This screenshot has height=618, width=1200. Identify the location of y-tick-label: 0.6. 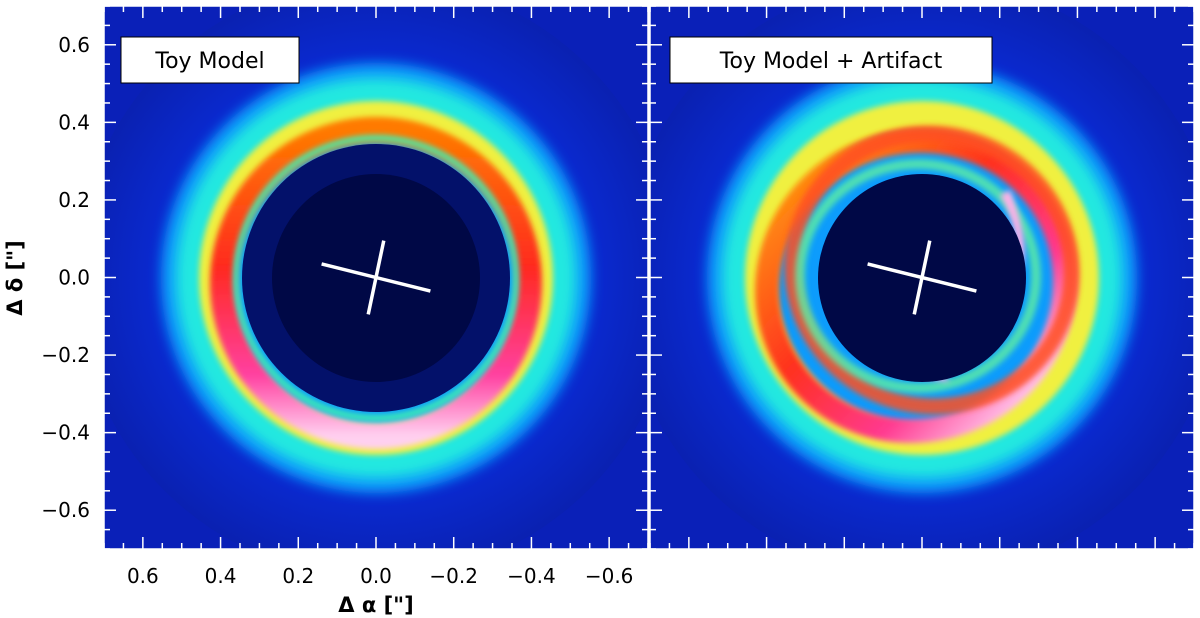
(74, 45).